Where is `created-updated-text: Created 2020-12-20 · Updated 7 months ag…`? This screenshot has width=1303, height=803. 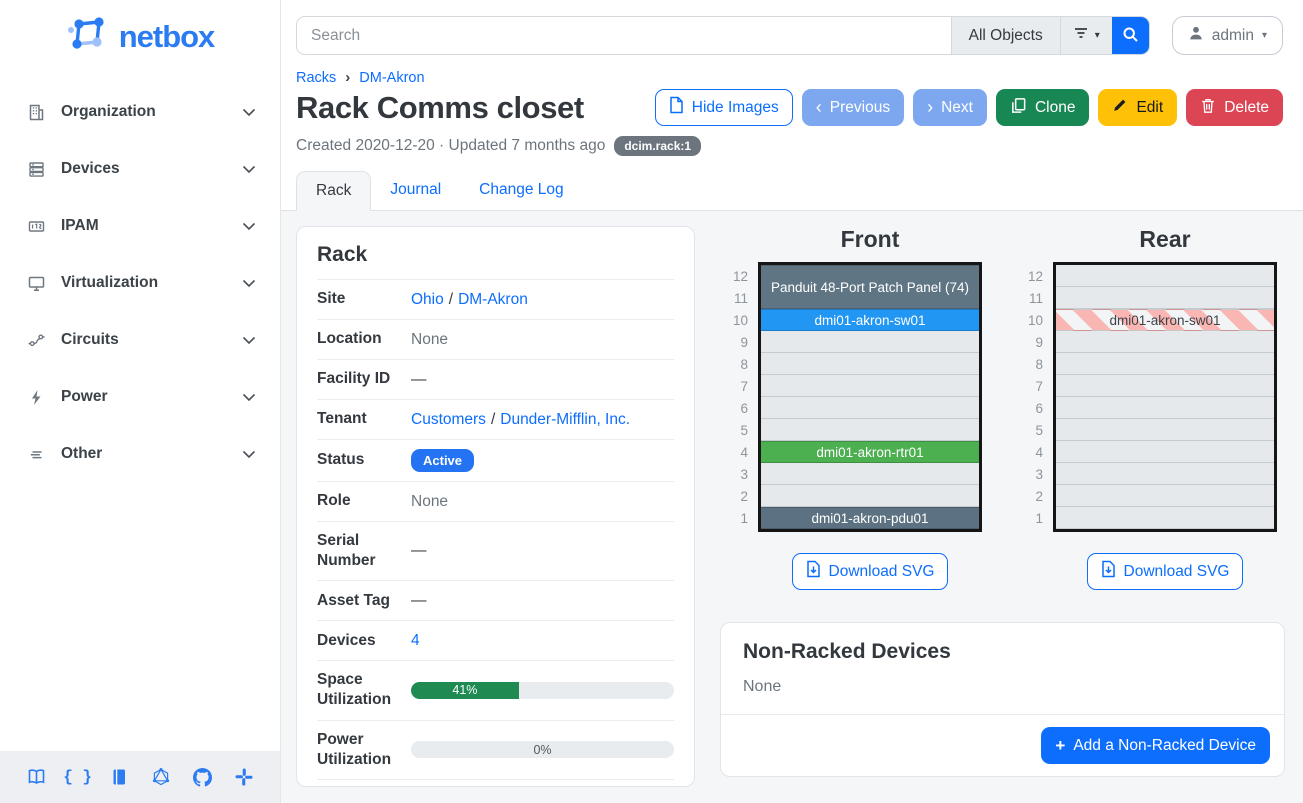
created-updated-text: Created 2020-12-20 · Updated 7 months ag… is located at coordinates (451, 145).